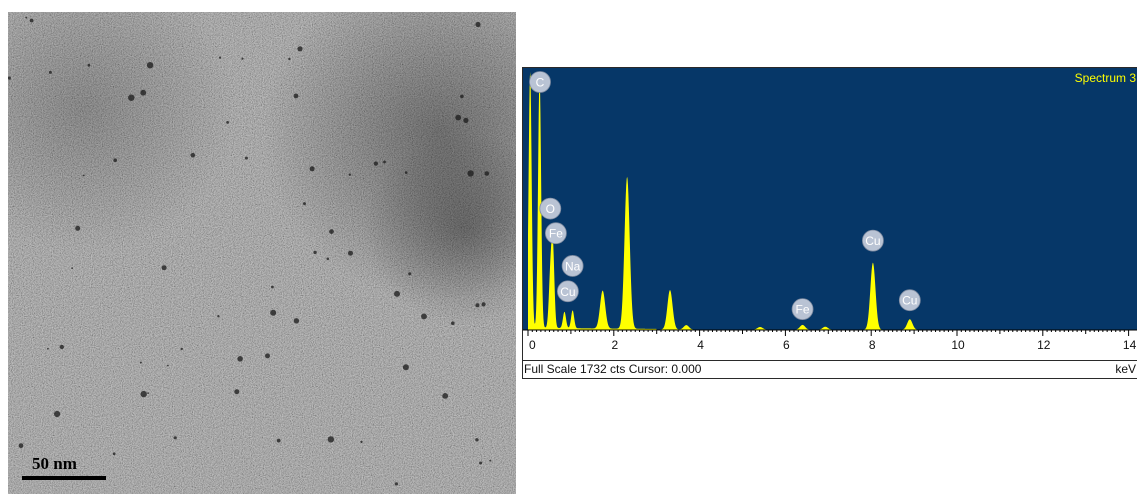 The image size is (1137, 494). I want to click on x-tick-label: 2, so click(614, 345).